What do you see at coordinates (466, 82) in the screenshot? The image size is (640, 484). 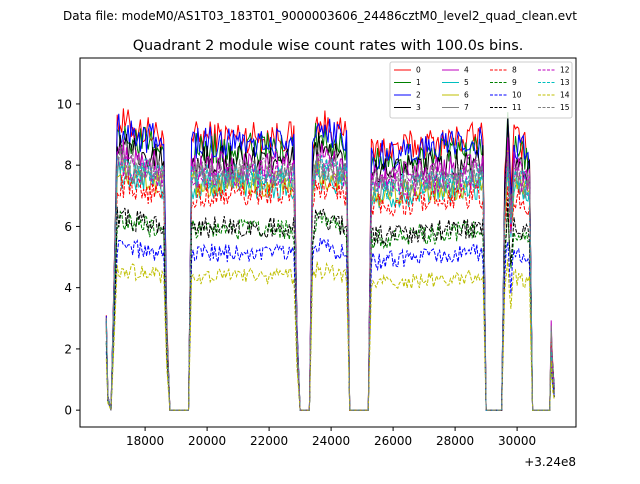 I see `legend-label-5: 5` at bounding box center [466, 82].